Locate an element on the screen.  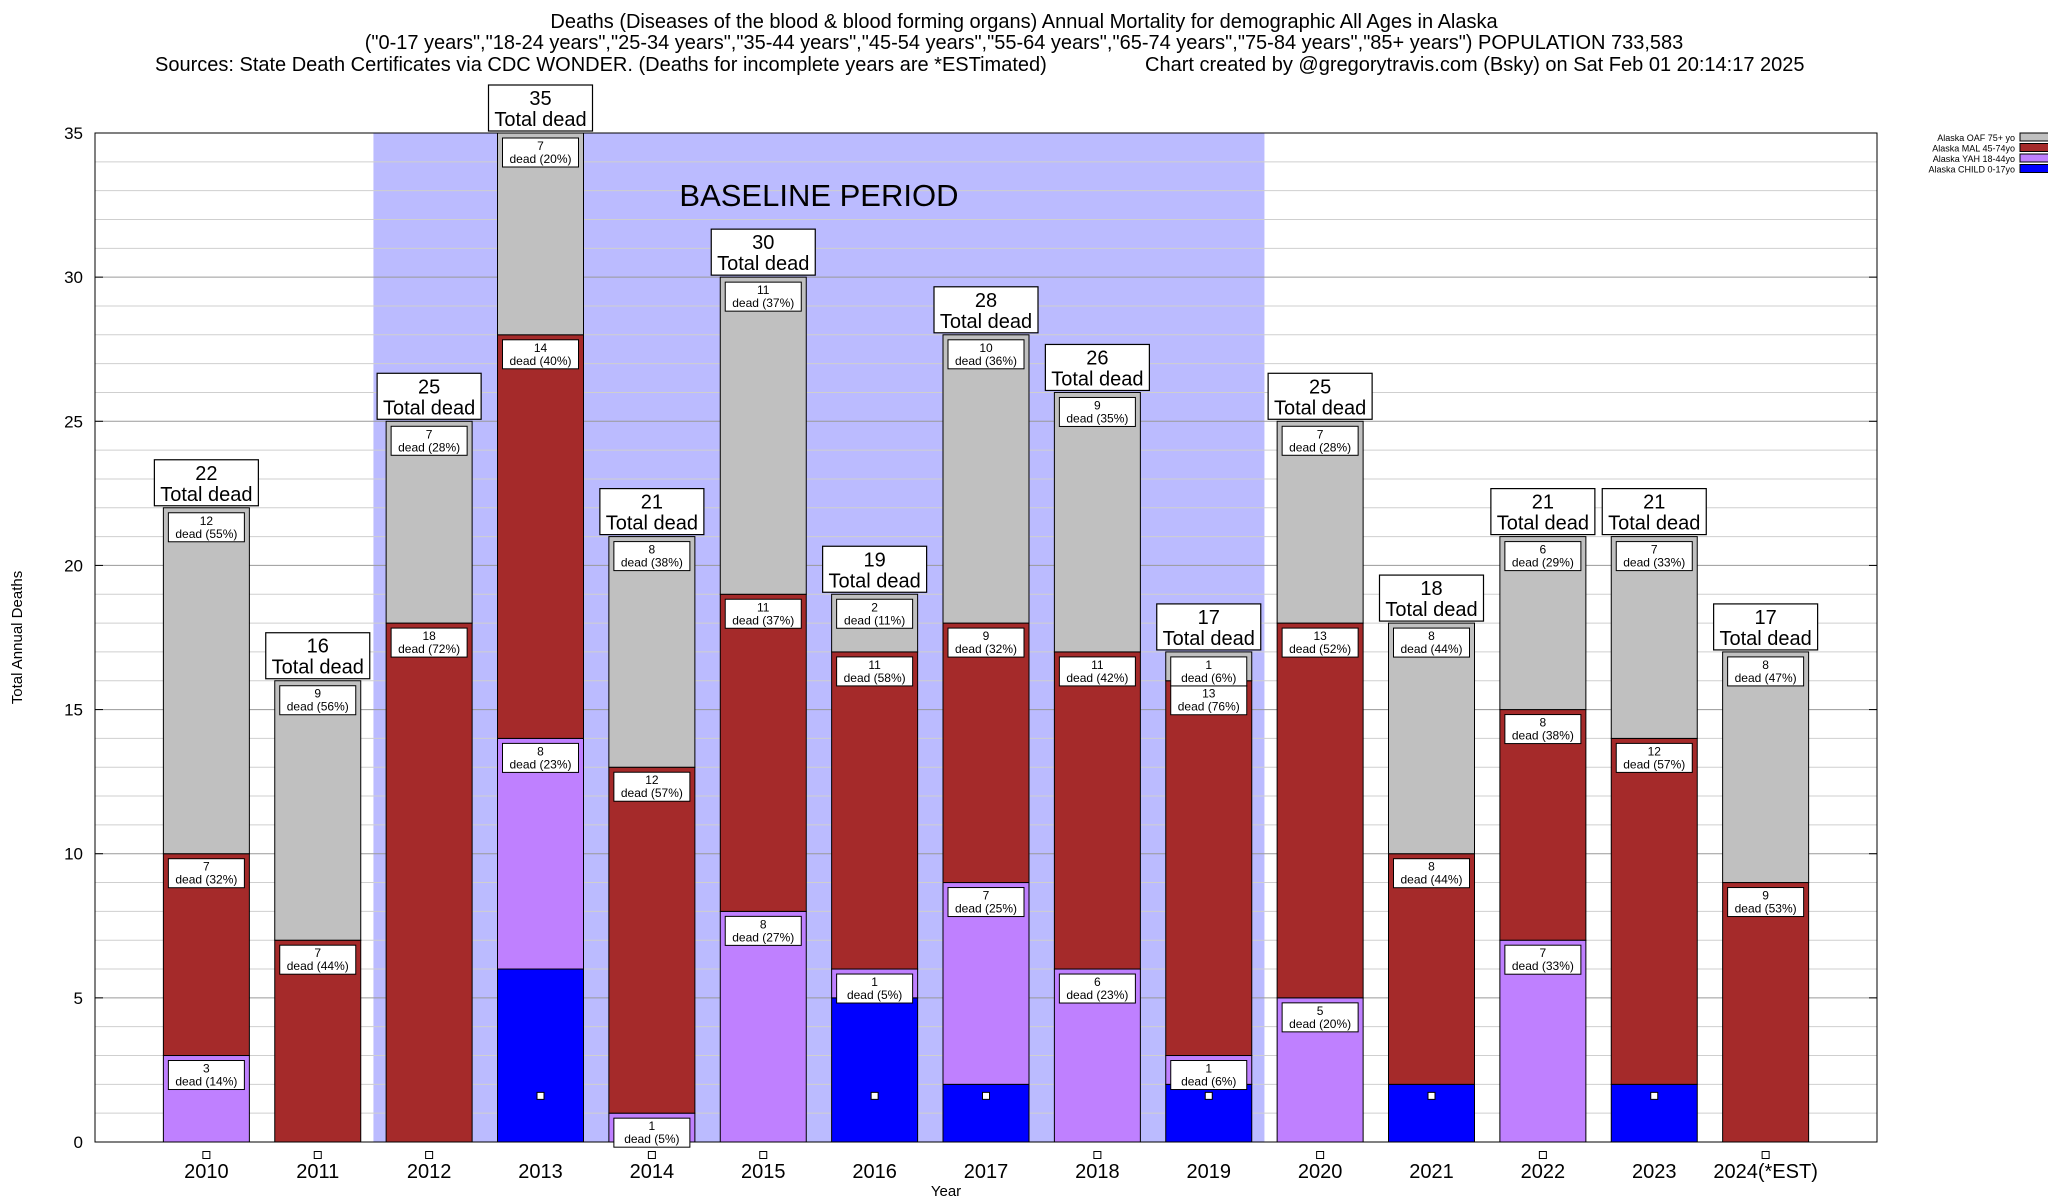
data-label-count: 11 is located at coordinates (1097, 665).